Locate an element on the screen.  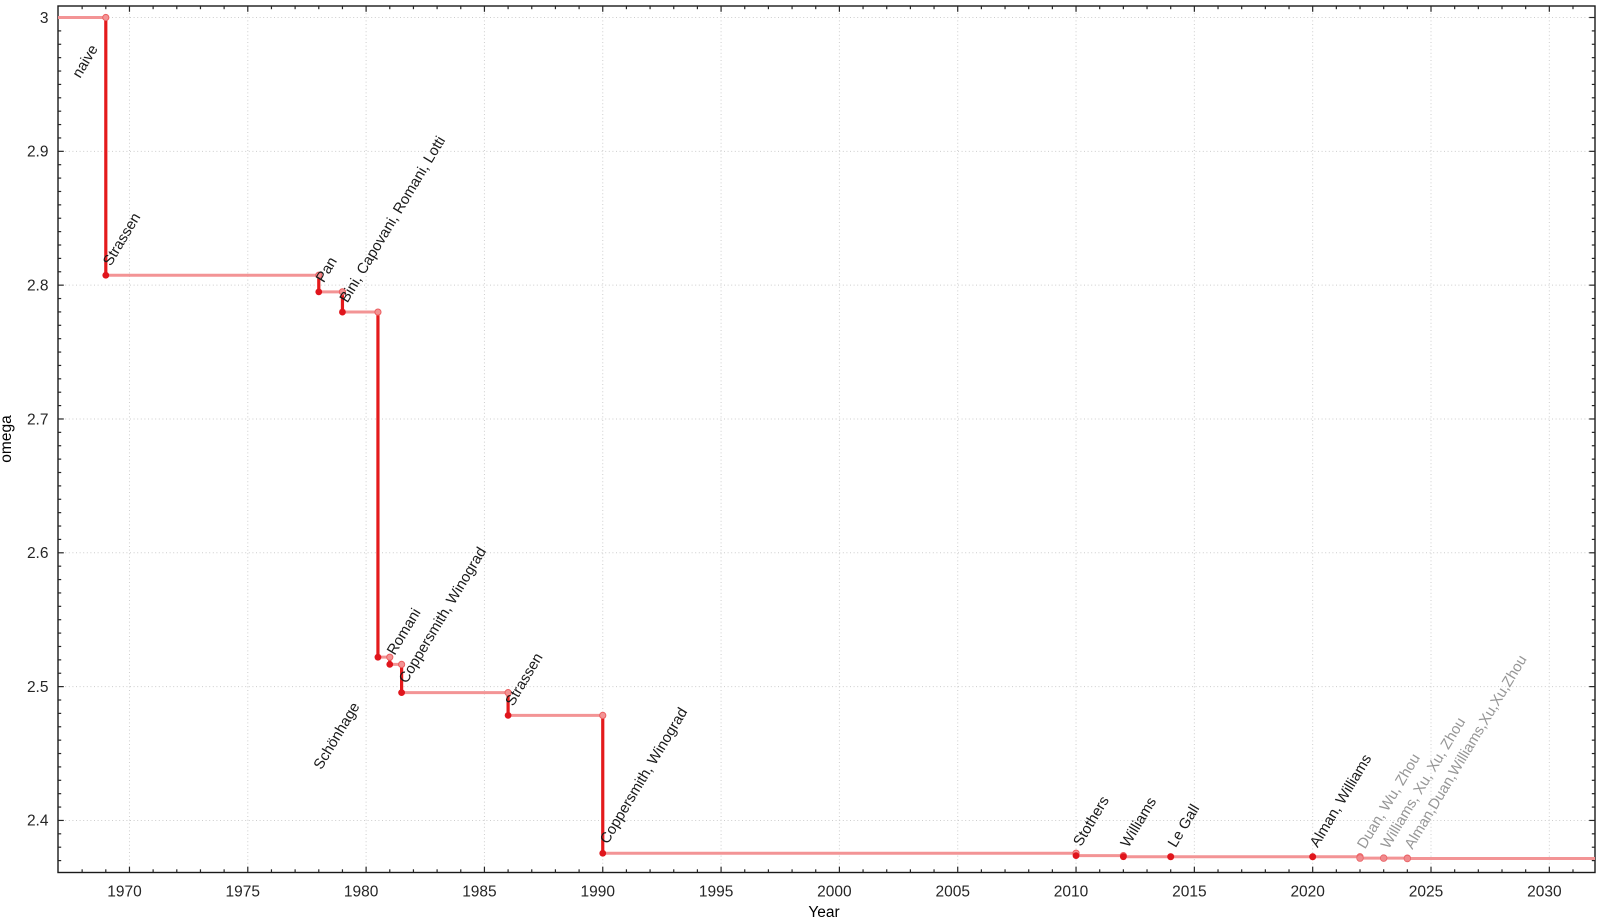
x-tick-label-2015: 2015 is located at coordinates (1189, 892).